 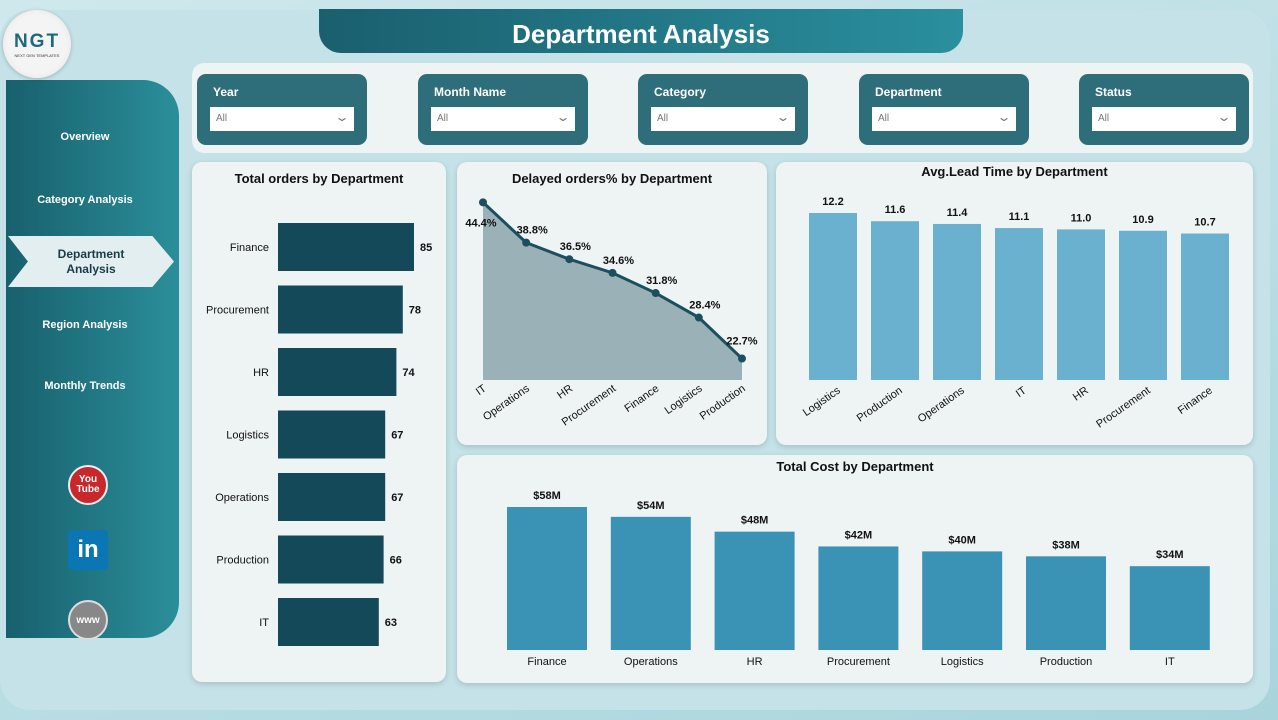 What do you see at coordinates (641, 31) in the screenshot?
I see `page-title: Department Analysis` at bounding box center [641, 31].